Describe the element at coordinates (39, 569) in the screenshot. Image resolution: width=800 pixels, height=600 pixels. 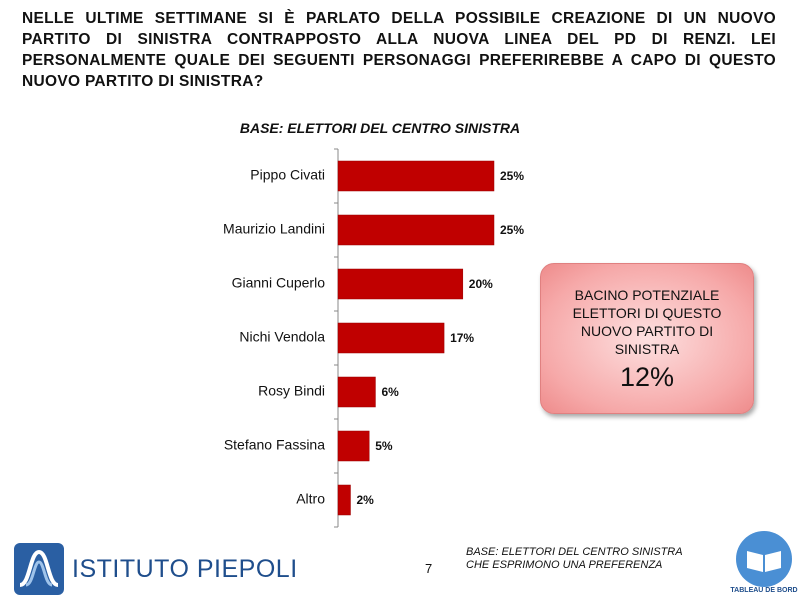
I see `logo-icon` at that location.